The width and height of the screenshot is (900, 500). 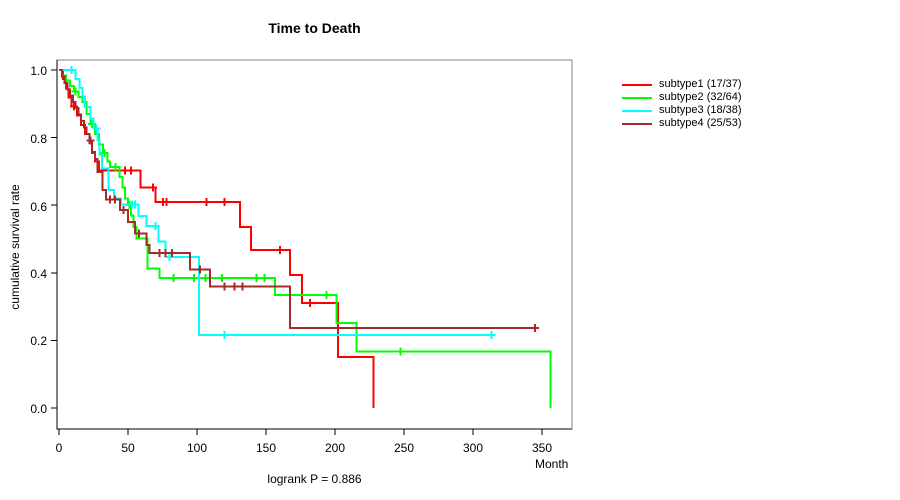 I want to click on y-tick: 0.8, so click(x=38, y=139).